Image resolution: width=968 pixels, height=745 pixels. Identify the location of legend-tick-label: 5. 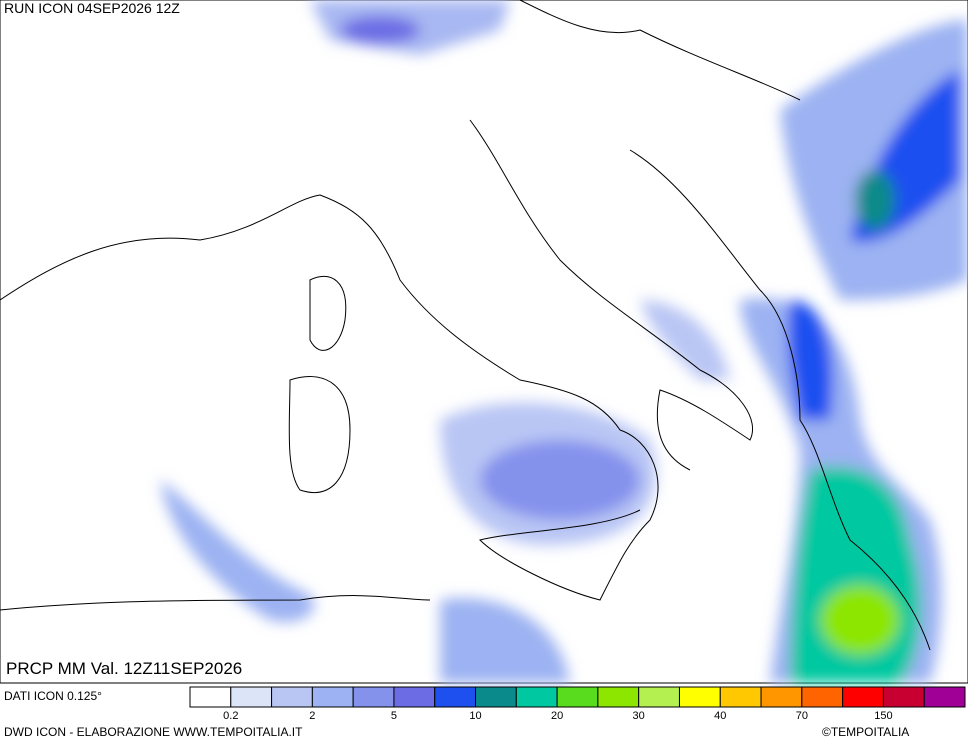
(394, 716).